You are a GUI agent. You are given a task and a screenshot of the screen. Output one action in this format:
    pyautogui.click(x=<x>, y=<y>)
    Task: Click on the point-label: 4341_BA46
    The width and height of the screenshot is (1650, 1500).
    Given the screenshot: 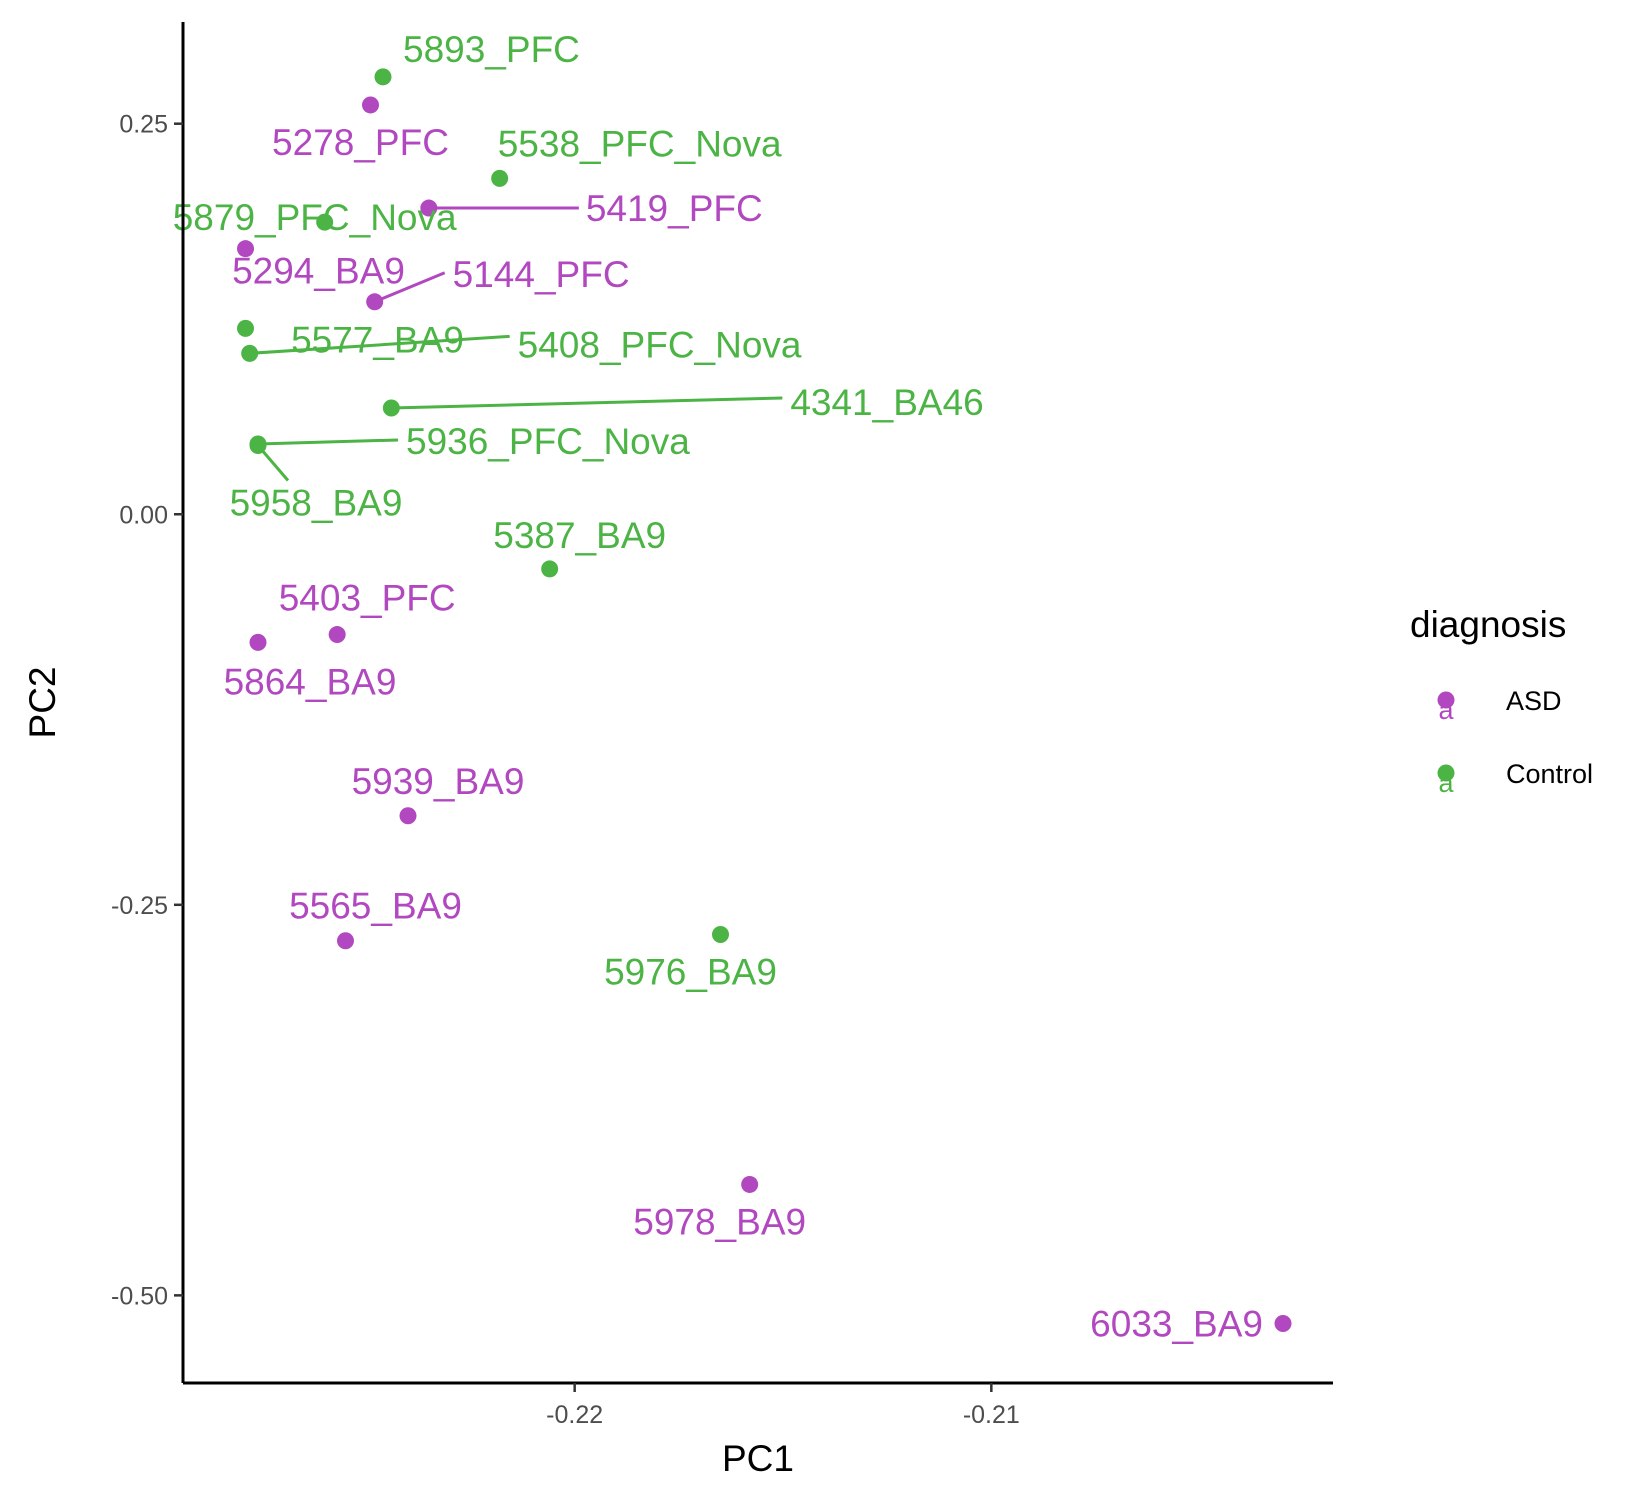 What is the action you would take?
    pyautogui.click(x=886, y=402)
    